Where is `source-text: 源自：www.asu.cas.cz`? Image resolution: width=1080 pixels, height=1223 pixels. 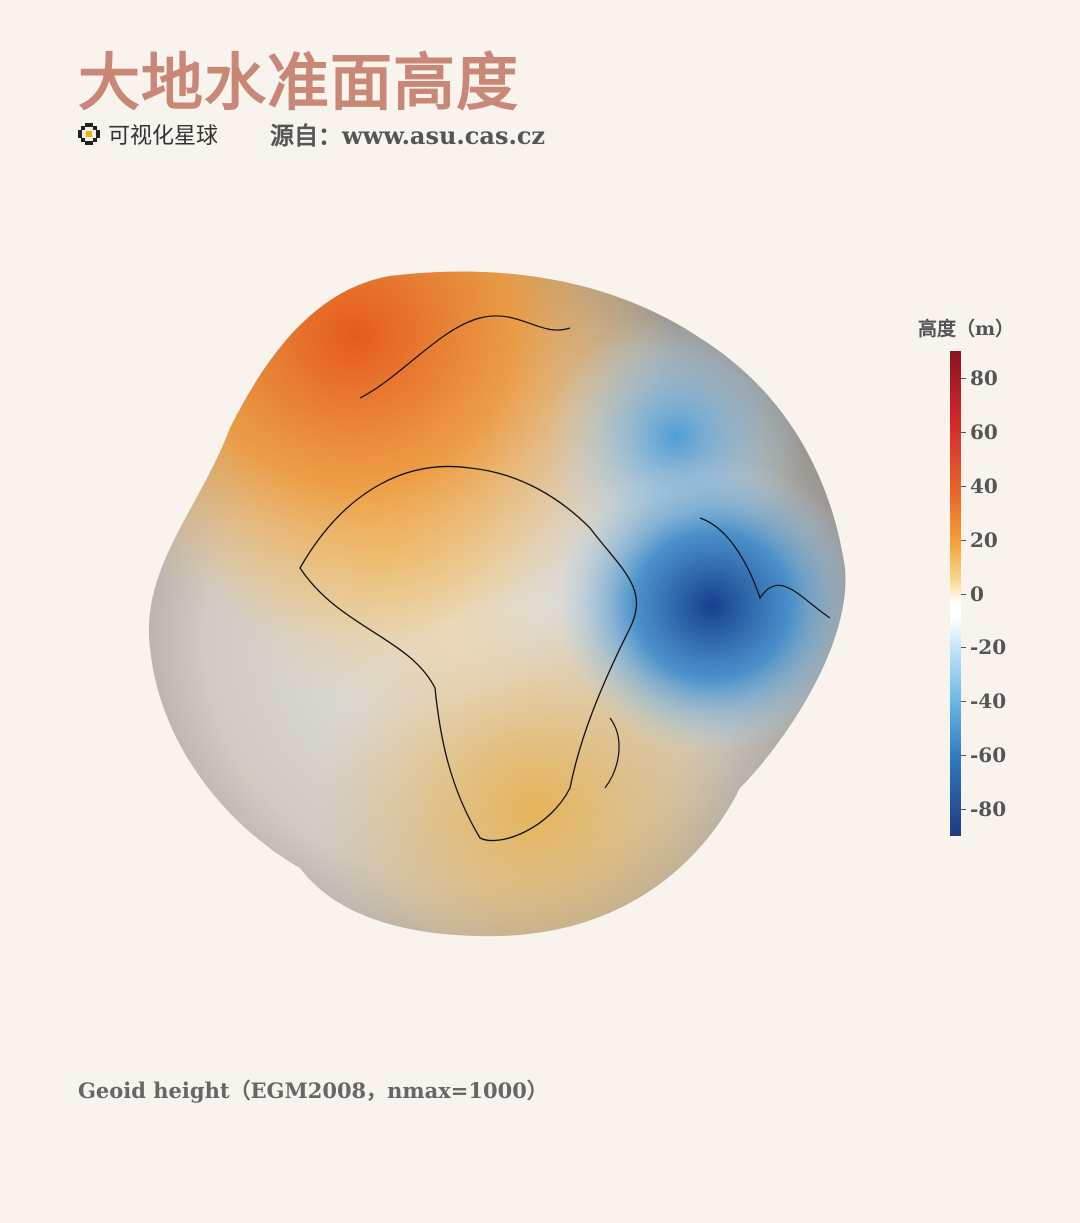
source-text: 源自：www.asu.cas.cz is located at coordinates (408, 135).